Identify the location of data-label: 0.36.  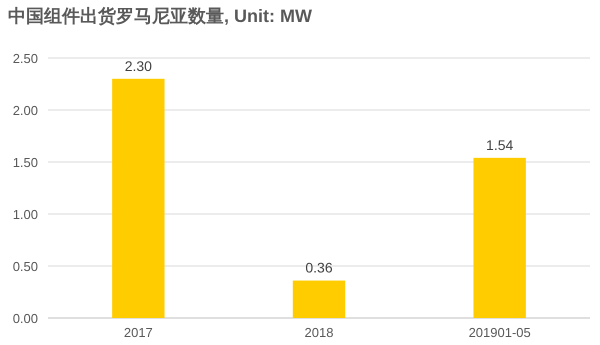
(319, 268).